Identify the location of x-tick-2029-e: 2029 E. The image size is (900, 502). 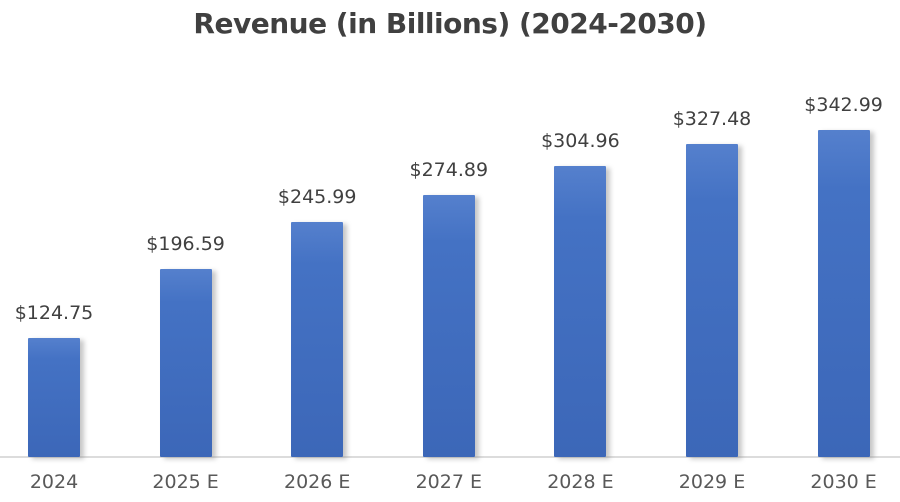
(712, 482).